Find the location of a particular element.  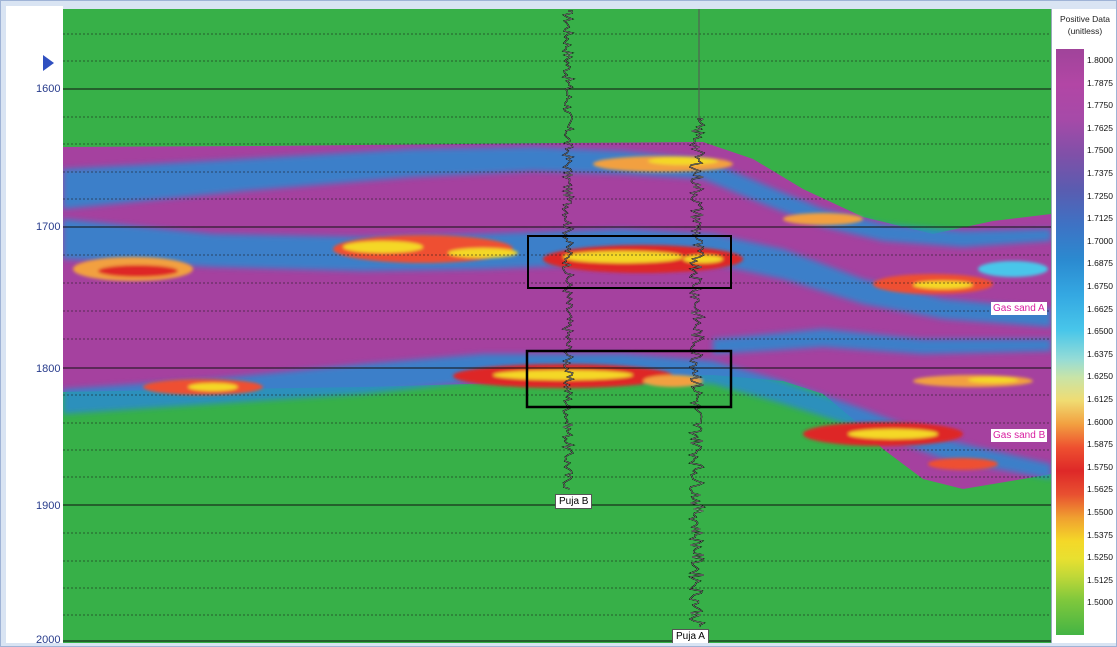

legend-tick-label: 1.5875 is located at coordinates (1100, 444).